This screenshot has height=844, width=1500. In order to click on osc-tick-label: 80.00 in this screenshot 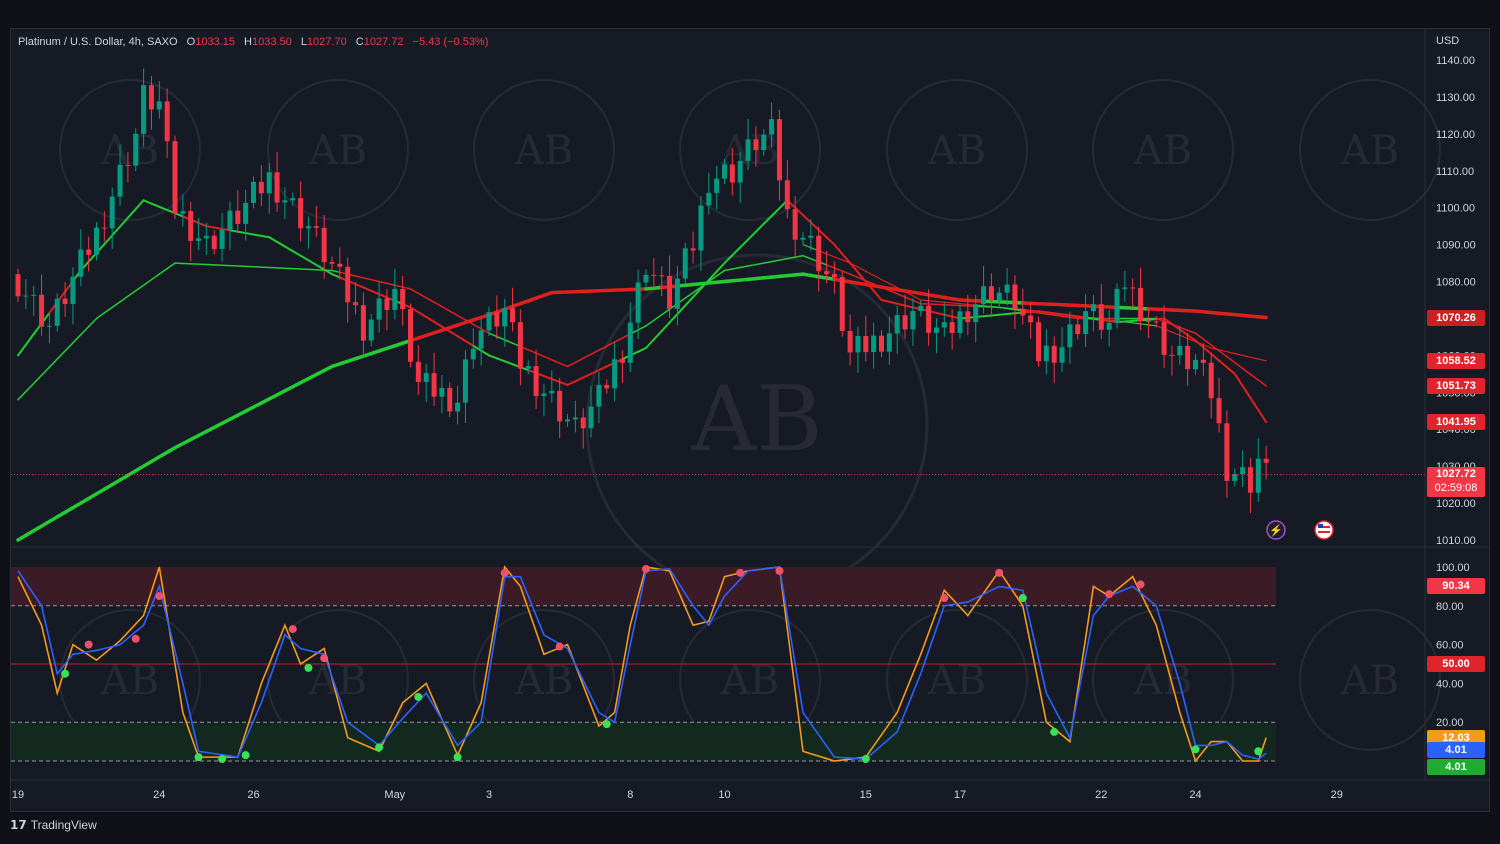, I will do `click(1450, 607)`.